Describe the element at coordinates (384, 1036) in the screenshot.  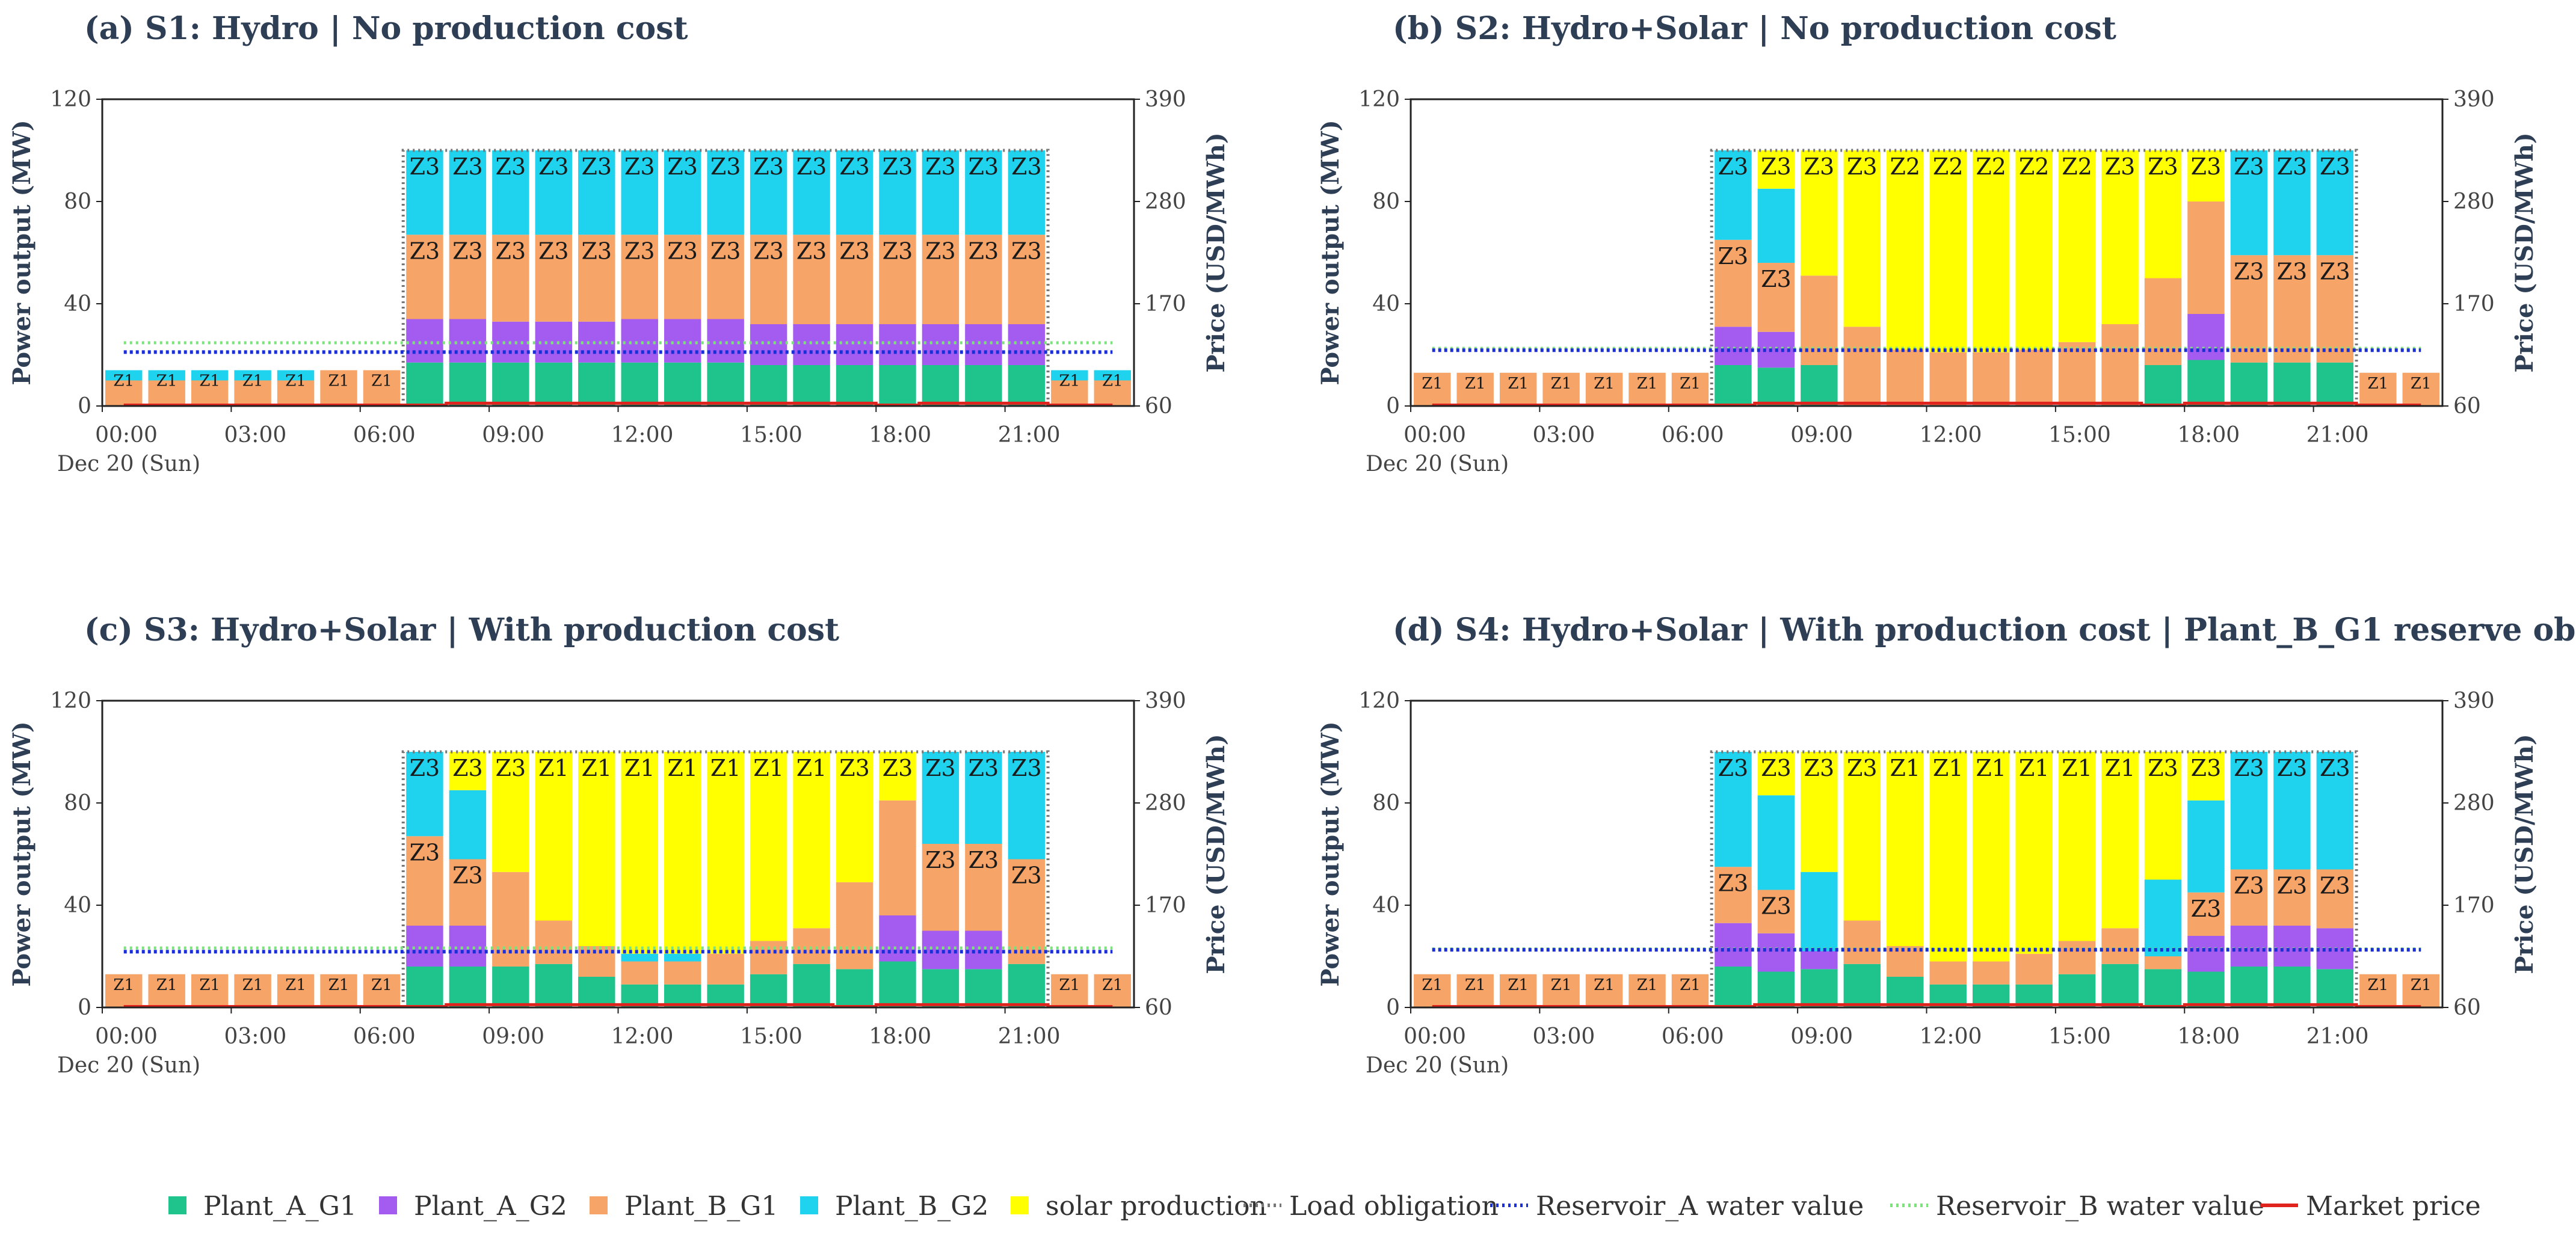
I see `x-tick-label: 06:00` at that location.